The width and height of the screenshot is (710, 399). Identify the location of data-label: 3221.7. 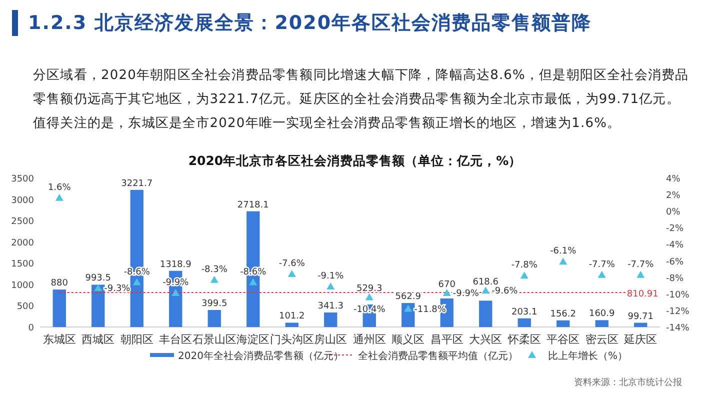
(137, 183).